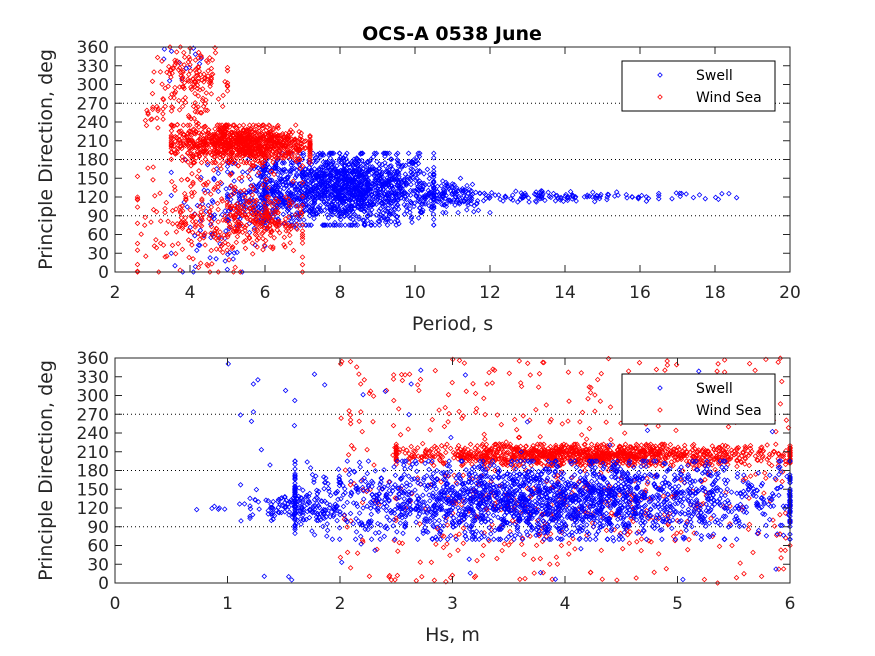 The width and height of the screenshot is (875, 656). What do you see at coordinates (190, 293) in the screenshot?
I see `x-tick-label: 4` at bounding box center [190, 293].